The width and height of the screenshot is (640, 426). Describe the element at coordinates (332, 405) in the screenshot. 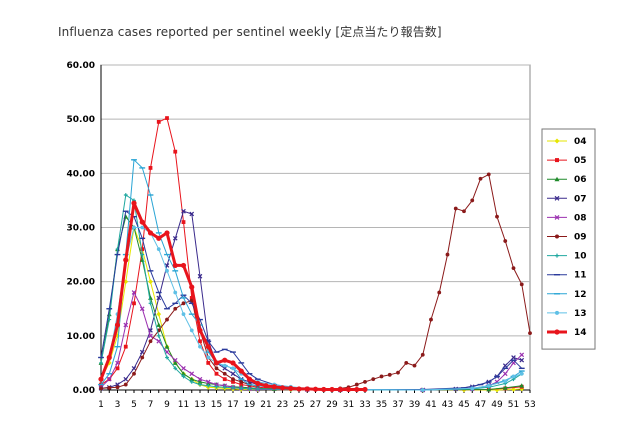

I see `x-tick-label: 29` at that location.